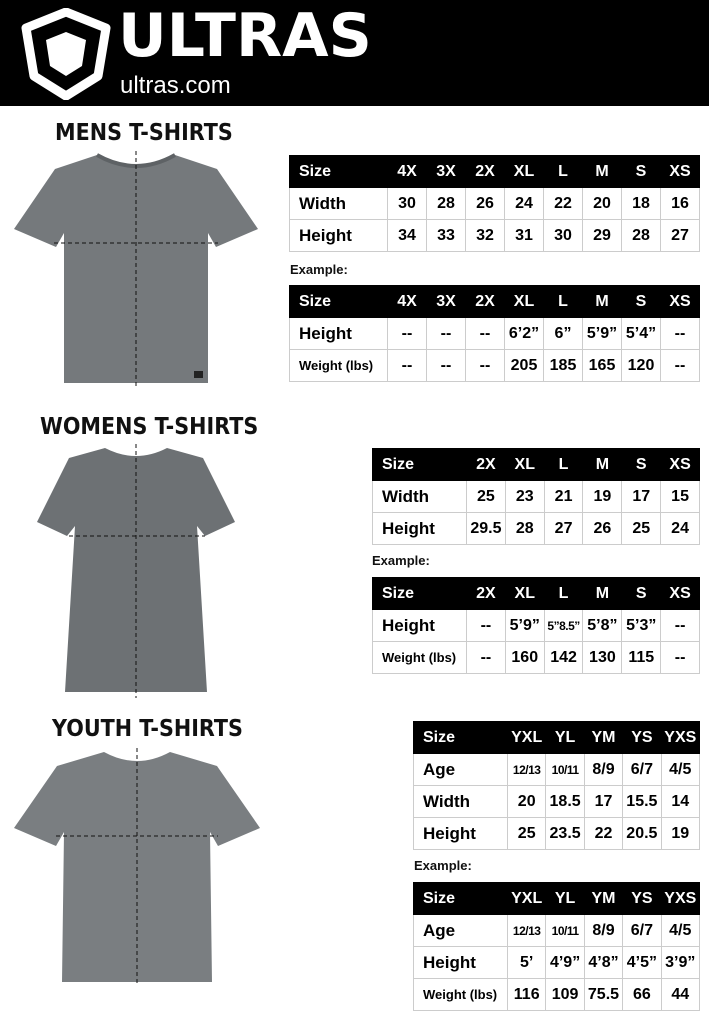 The width and height of the screenshot is (709, 1024). What do you see at coordinates (524, 333) in the screenshot?
I see `table-cell: 6’2”` at bounding box center [524, 333].